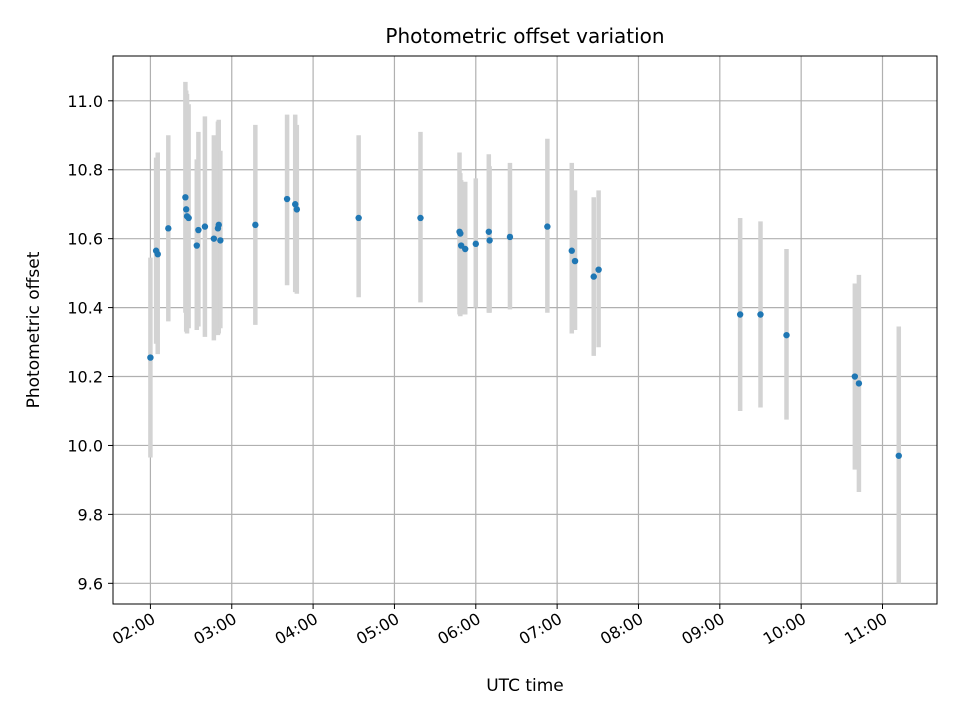  I want to click on y-tick-label: 10.8, so click(85, 170).